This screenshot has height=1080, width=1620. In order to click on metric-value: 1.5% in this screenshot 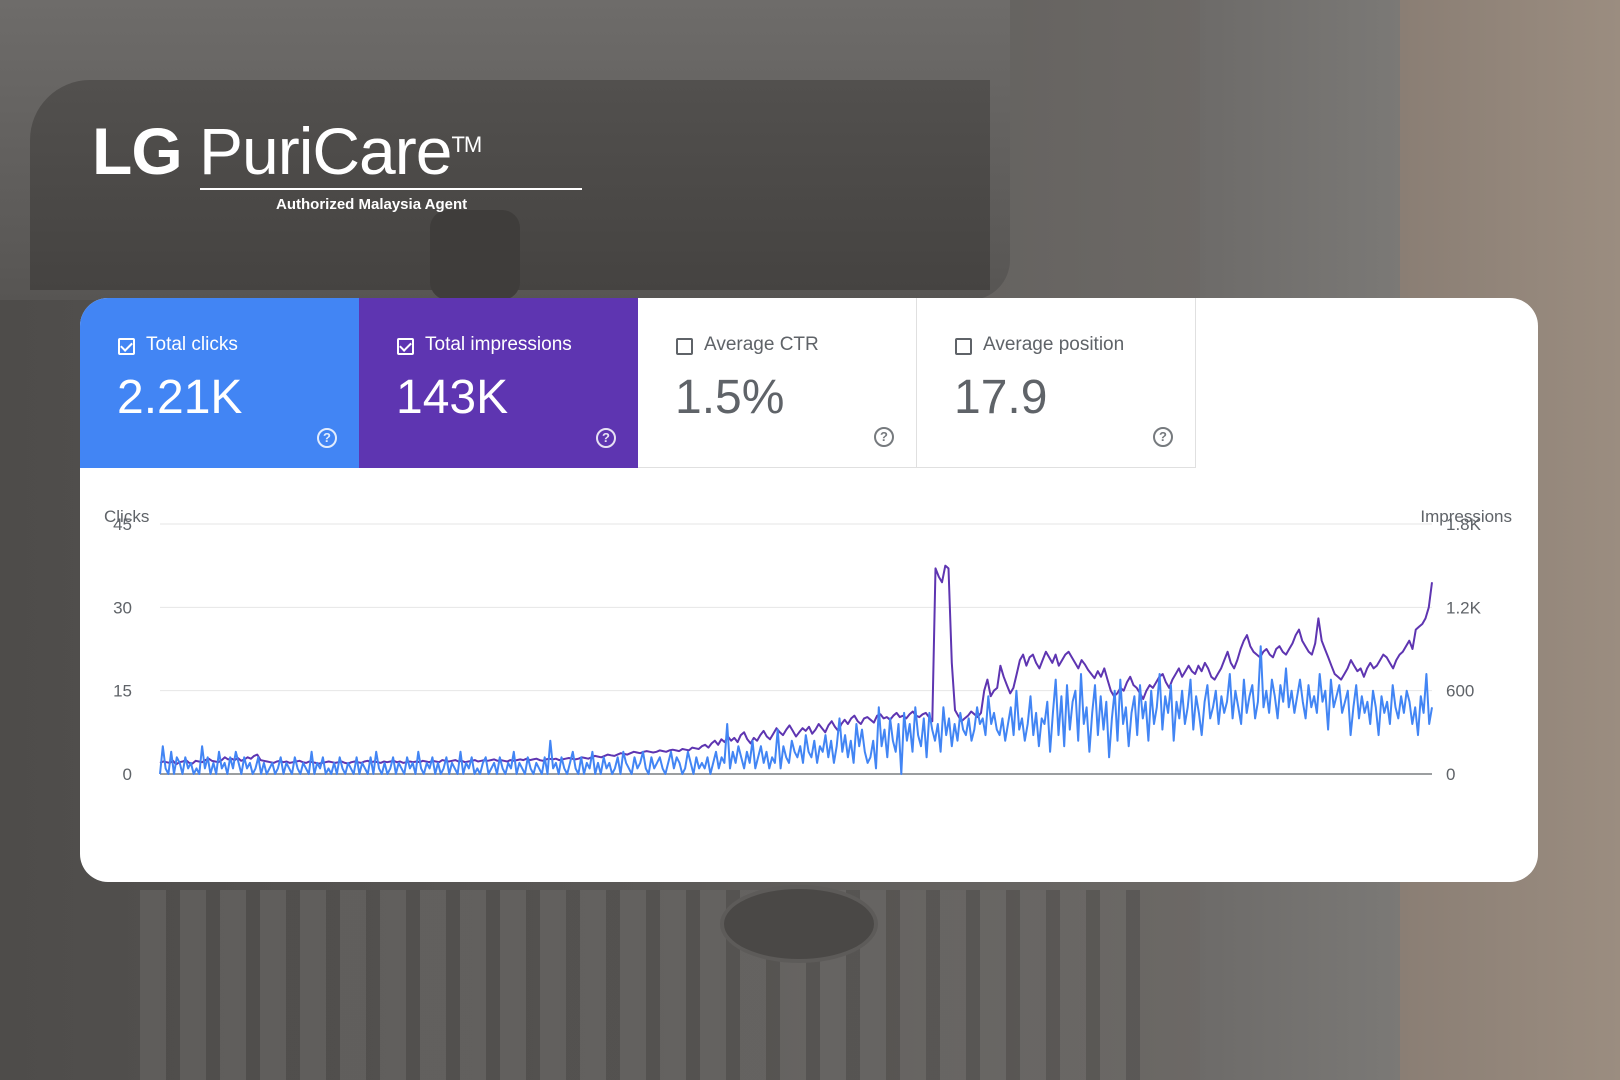, I will do `click(730, 397)`.